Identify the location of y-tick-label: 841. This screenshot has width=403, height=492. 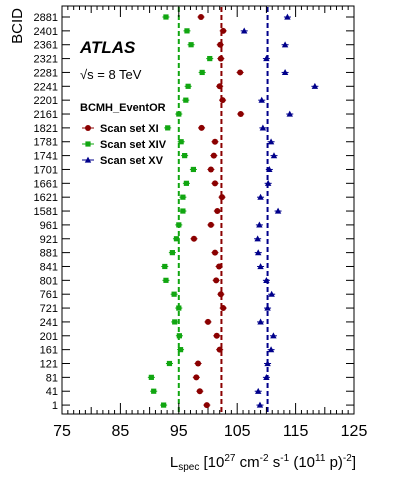
(49, 267).